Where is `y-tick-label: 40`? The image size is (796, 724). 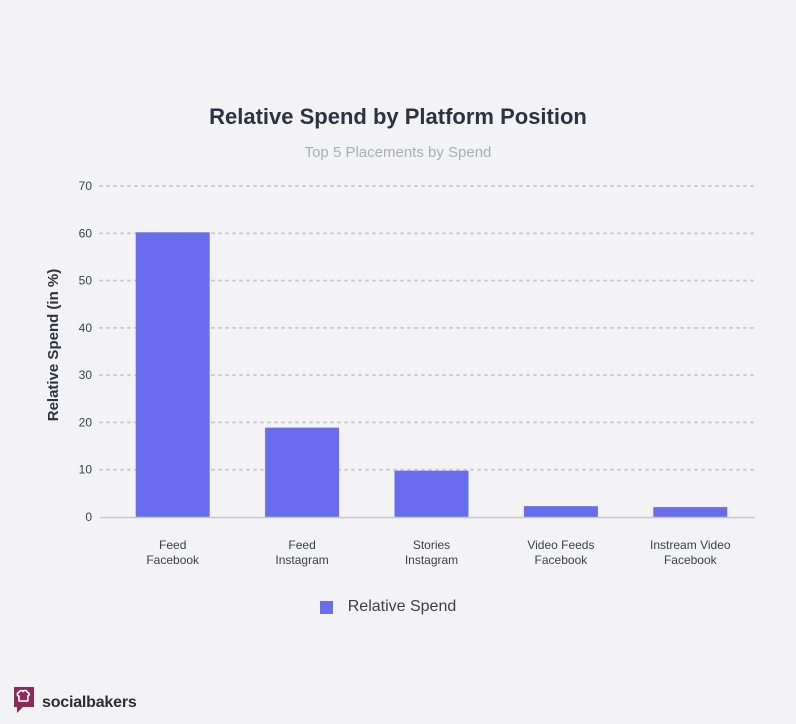 y-tick-label: 40 is located at coordinates (86, 328).